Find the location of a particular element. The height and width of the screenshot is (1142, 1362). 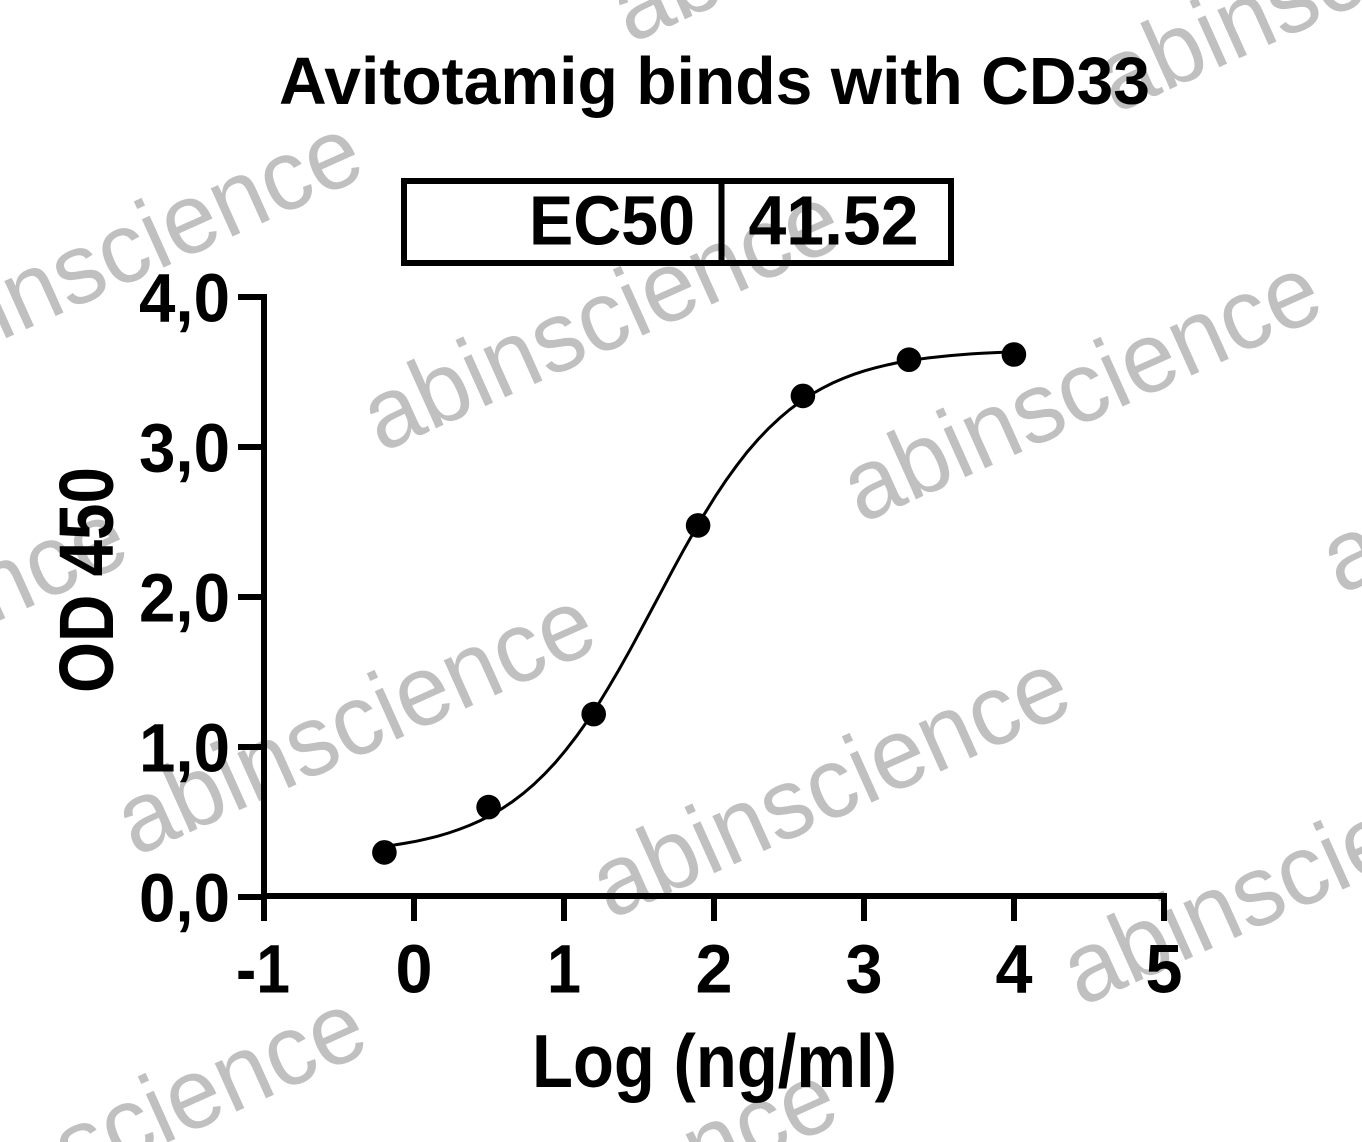

svg-text: 0 is located at coordinates (414, 969).